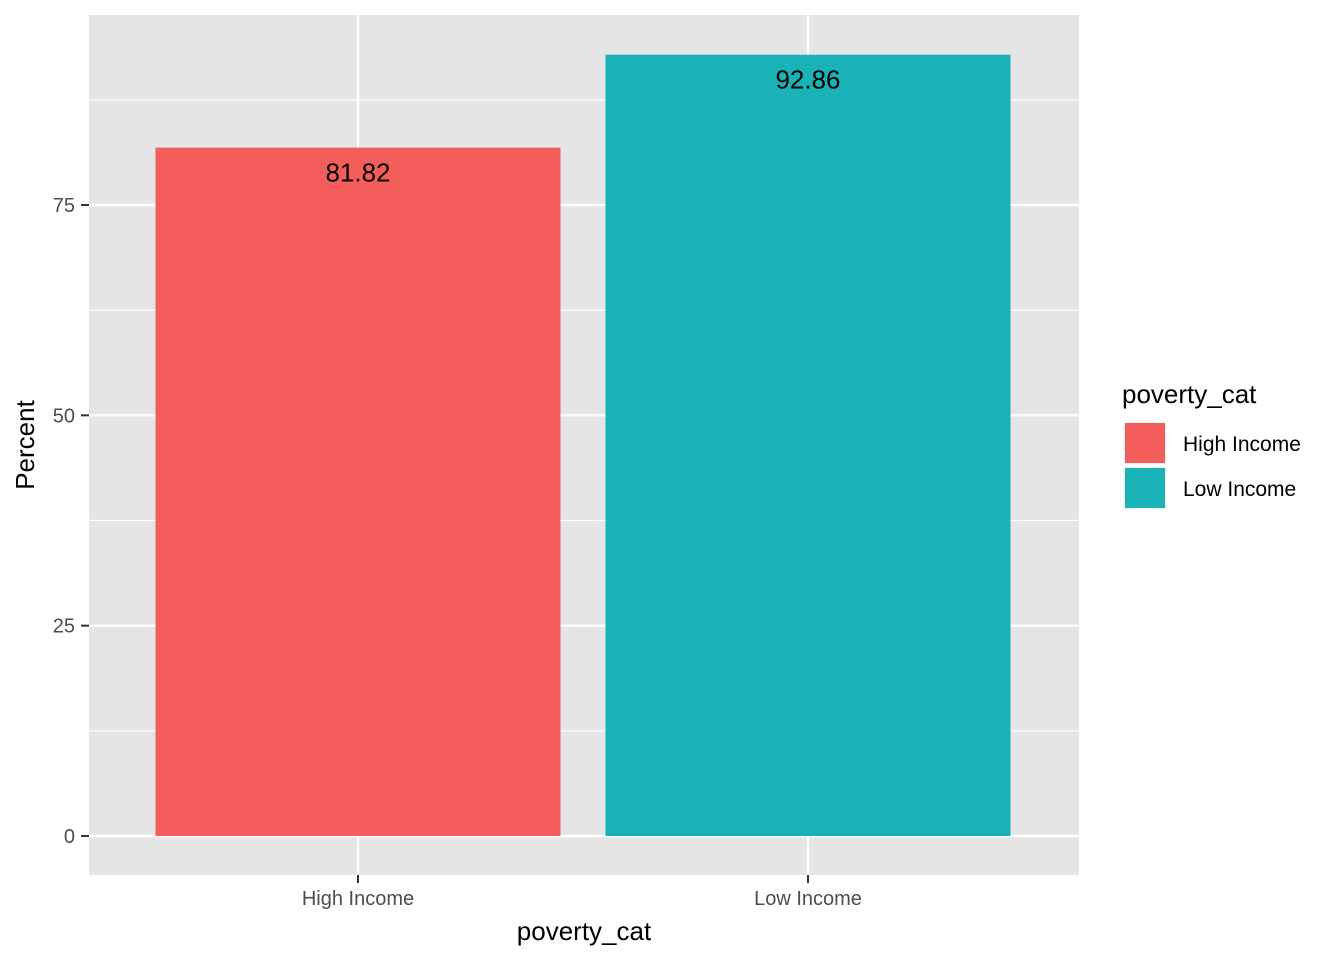  I want to click on y-axis: 0 25 50 75, so click(71, 521).